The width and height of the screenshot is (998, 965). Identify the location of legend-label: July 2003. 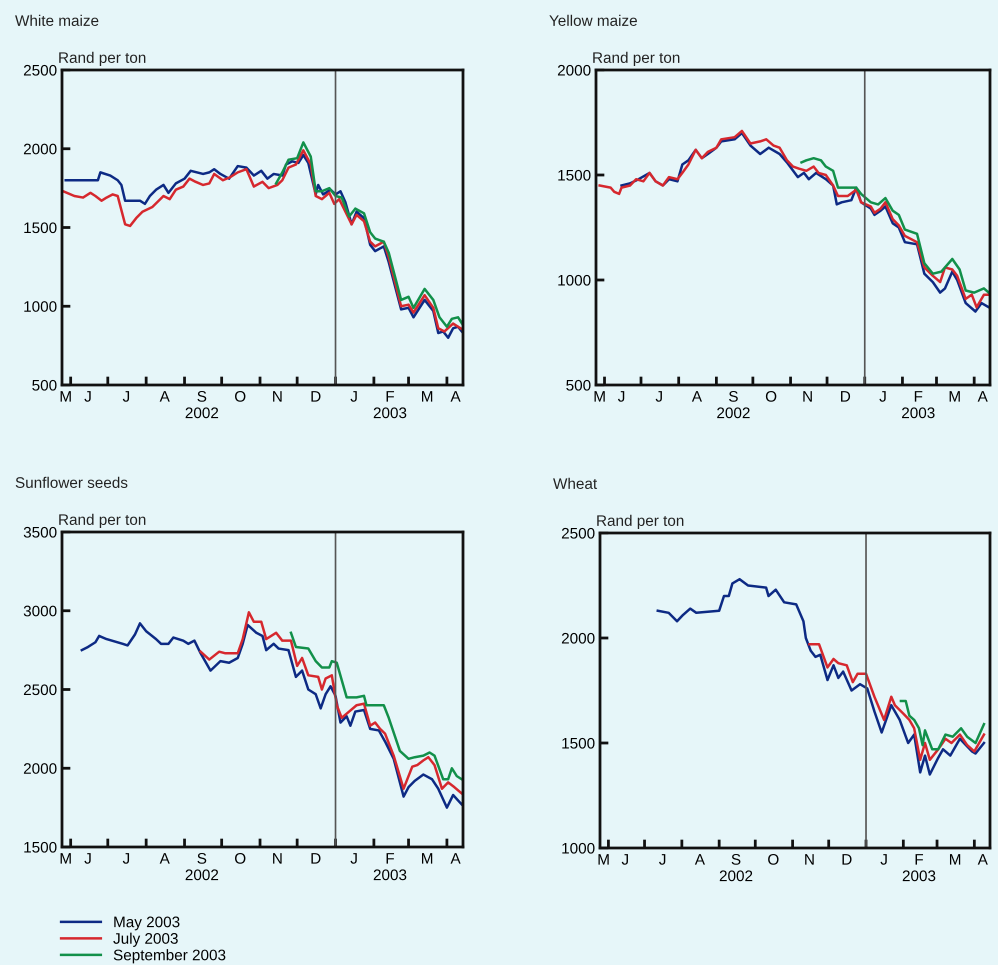
(145, 939).